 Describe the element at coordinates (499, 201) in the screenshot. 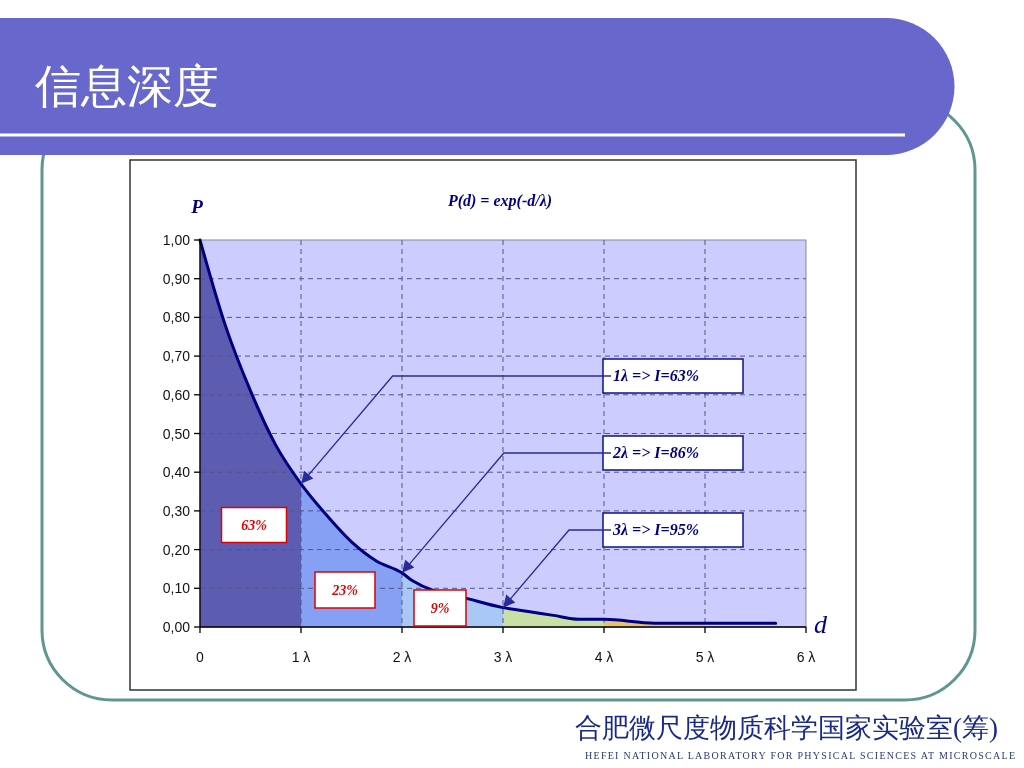

I see `chart-subtitle: P(d) = exp(-d/λ)` at that location.